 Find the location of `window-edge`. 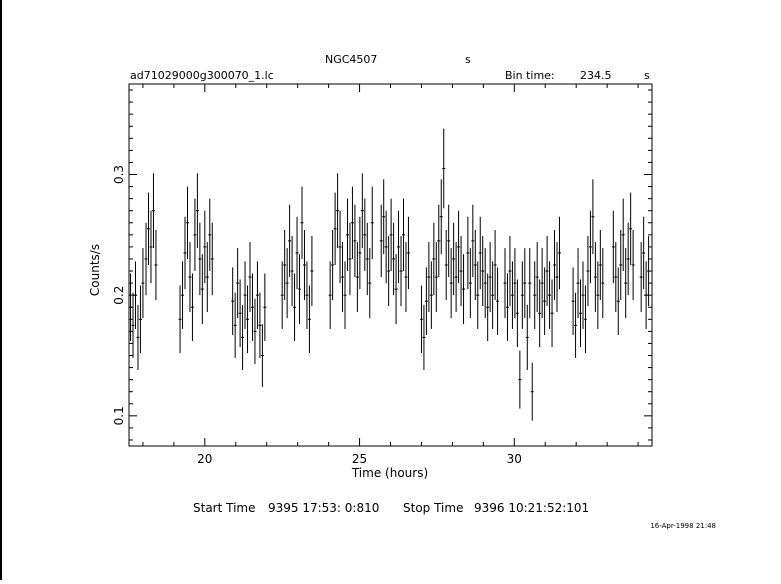

window-edge is located at coordinates (1, 290).